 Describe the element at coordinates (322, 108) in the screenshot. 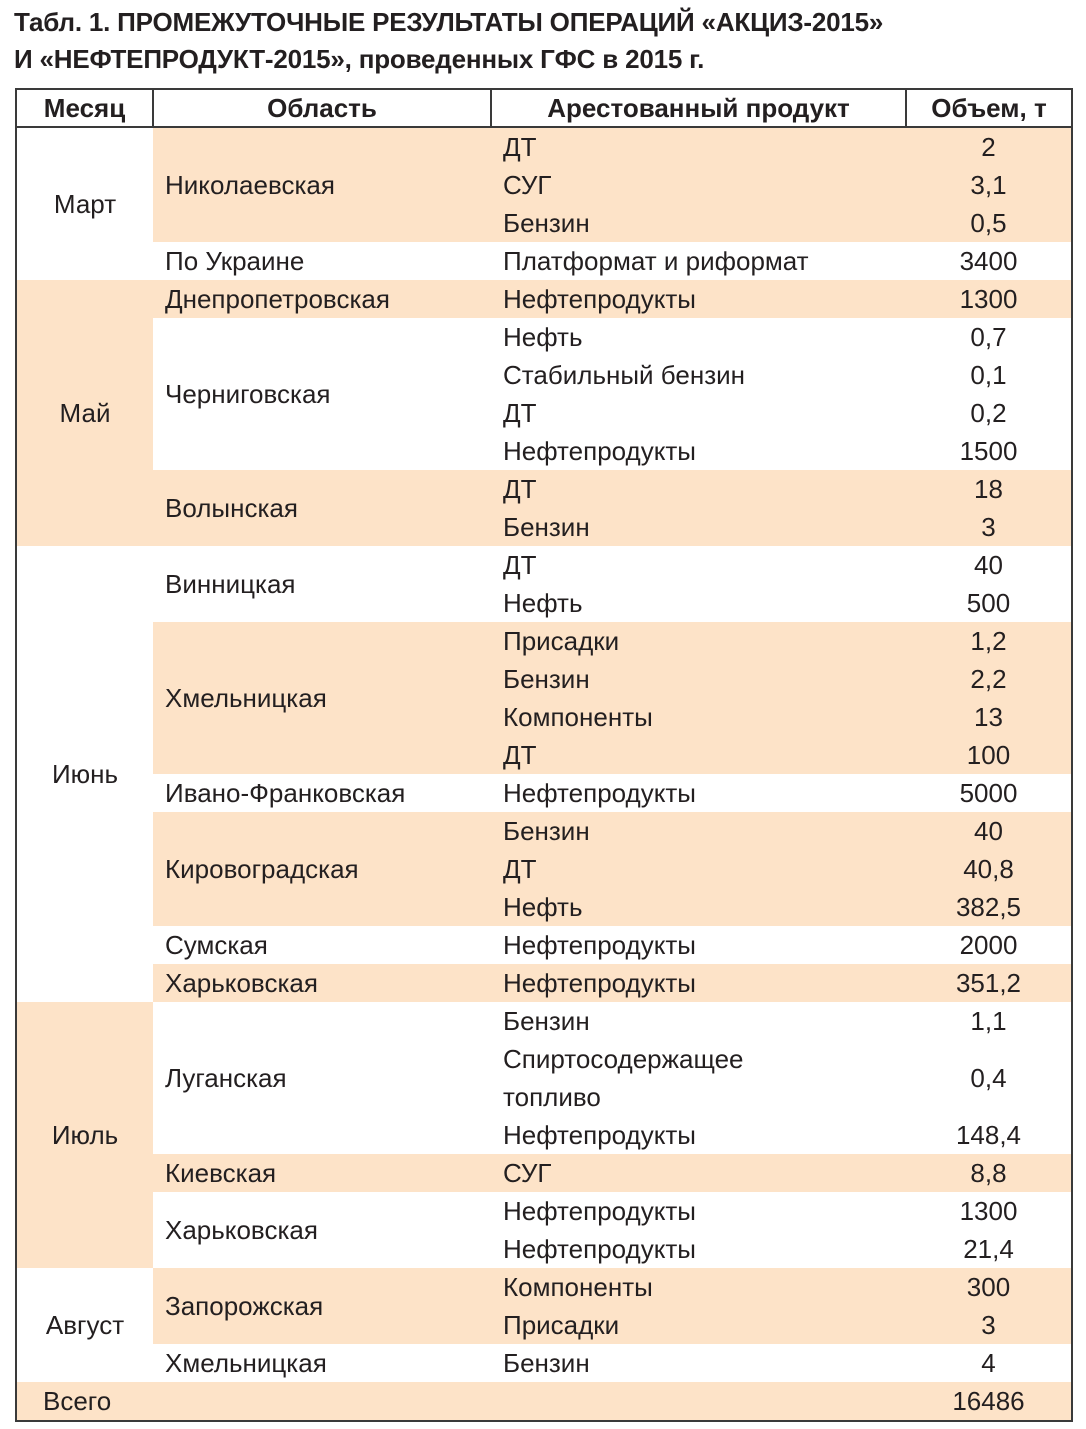

I see `header-region: Область` at that location.